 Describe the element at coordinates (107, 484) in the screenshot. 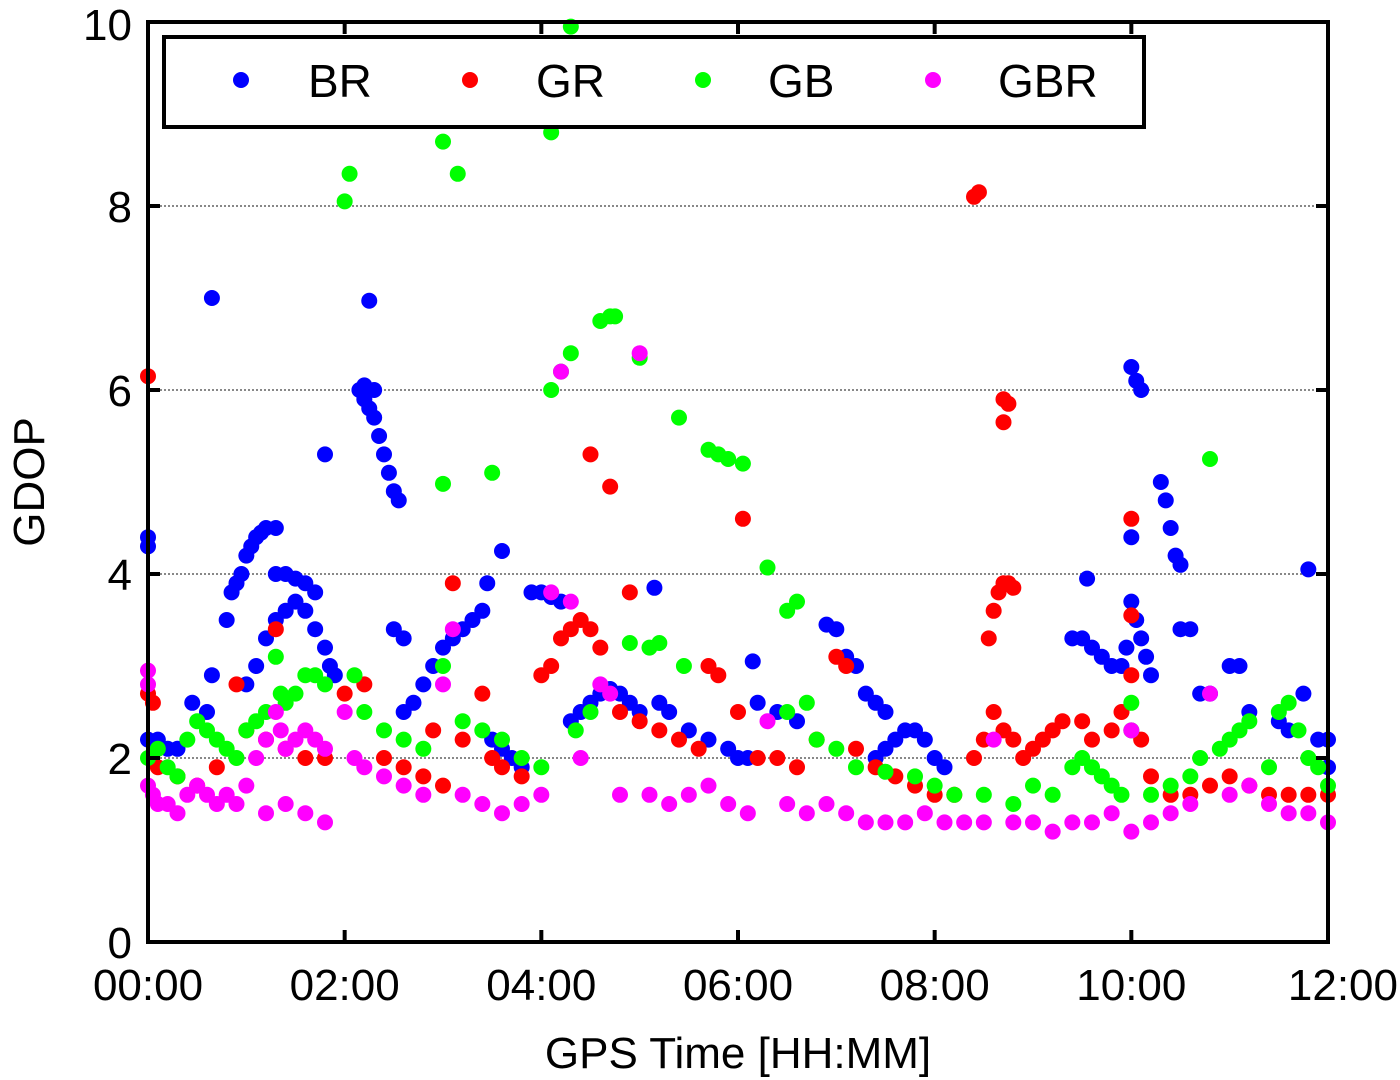

I see `y-tick-labels: 0 2 4 6 8 10` at that location.